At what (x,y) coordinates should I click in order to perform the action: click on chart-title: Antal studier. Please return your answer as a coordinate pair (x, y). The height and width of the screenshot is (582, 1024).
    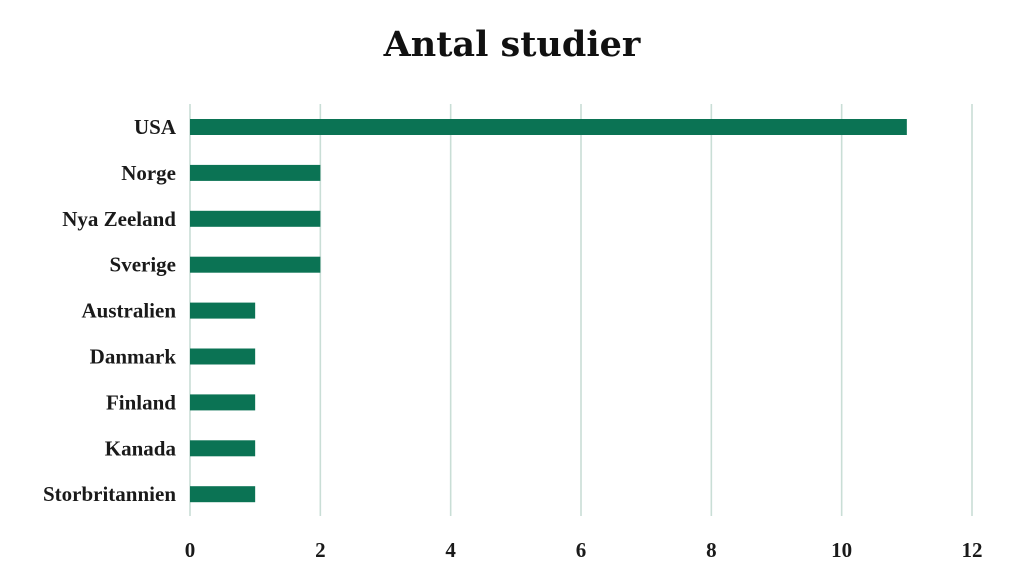
    Looking at the image, I should click on (512, 44).